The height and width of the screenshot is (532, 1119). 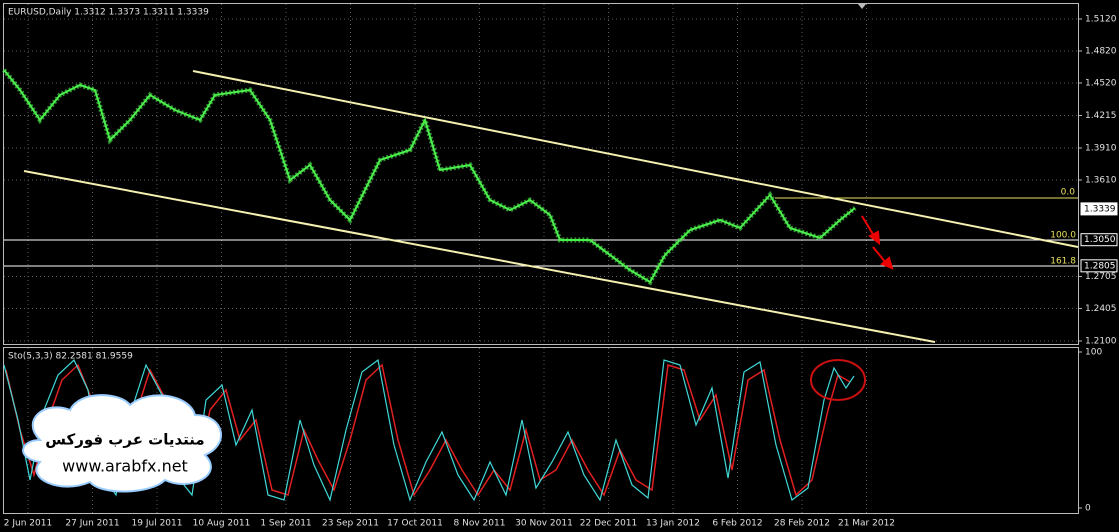 What do you see at coordinates (544, 524) in the screenshot?
I see `date-label: 30 Nov 2011` at bounding box center [544, 524].